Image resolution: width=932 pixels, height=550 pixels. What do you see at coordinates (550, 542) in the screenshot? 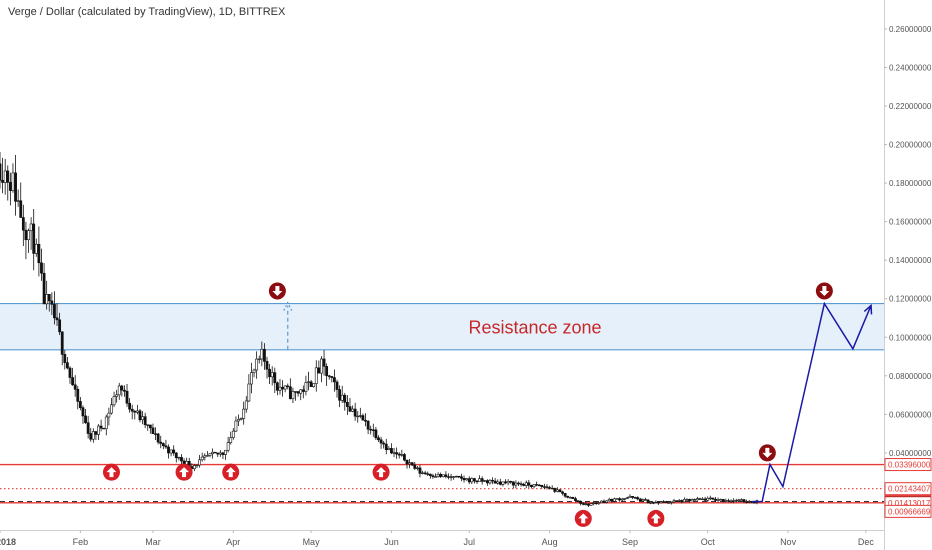
I see `date-tick-label: Aug` at bounding box center [550, 542].